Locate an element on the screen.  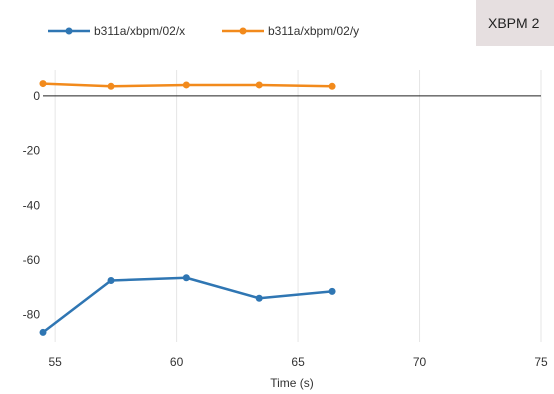
legend-item-2: b311a/xbpm/02/y is located at coordinates (290, 31).